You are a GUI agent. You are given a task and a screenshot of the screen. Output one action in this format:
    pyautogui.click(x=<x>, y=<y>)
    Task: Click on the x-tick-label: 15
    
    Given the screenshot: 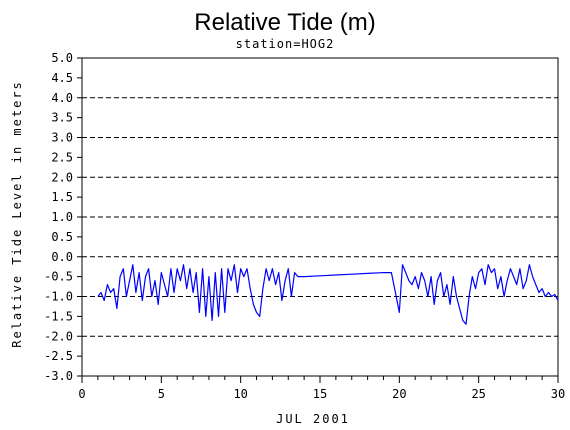 What is the action you would take?
    pyautogui.click(x=320, y=394)
    